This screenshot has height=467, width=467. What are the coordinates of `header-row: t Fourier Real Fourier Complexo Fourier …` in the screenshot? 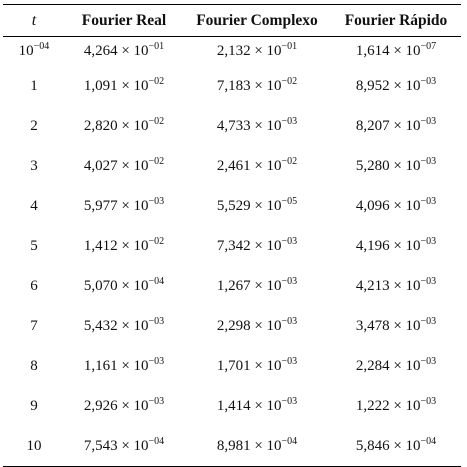 It's located at (232, 20).